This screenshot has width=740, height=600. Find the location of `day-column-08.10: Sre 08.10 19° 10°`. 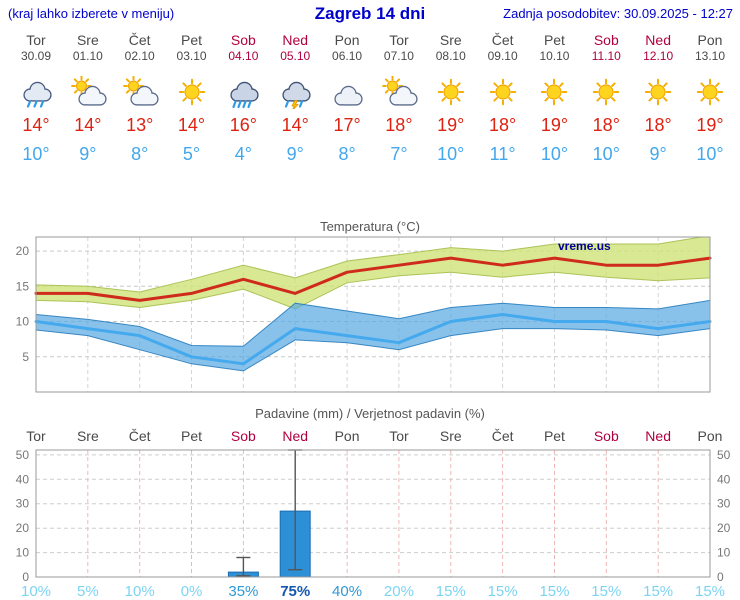

day-column-08.10: Sre 08.10 19° 10° is located at coordinates (451, 98).